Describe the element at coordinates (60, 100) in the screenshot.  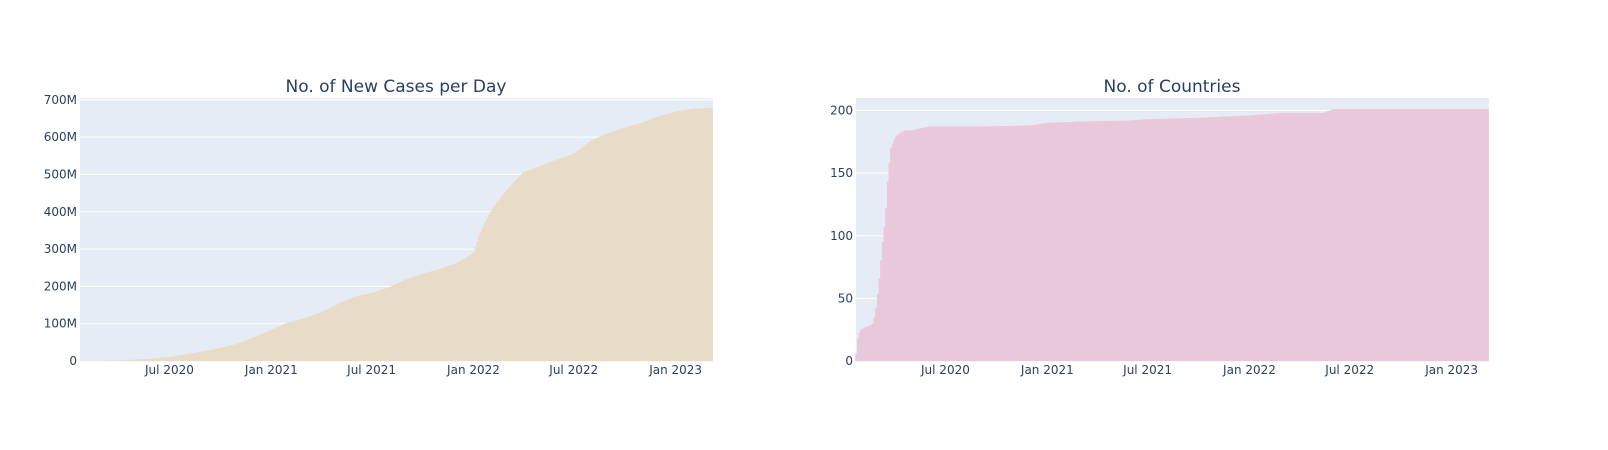
I see `y-tick-label: 700M` at that location.